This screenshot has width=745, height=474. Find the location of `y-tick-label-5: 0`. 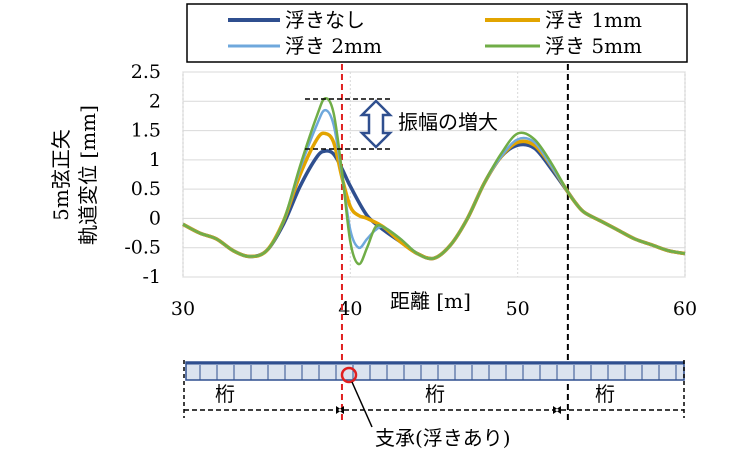

y-tick-label-5: 0 is located at coordinates (155, 218).